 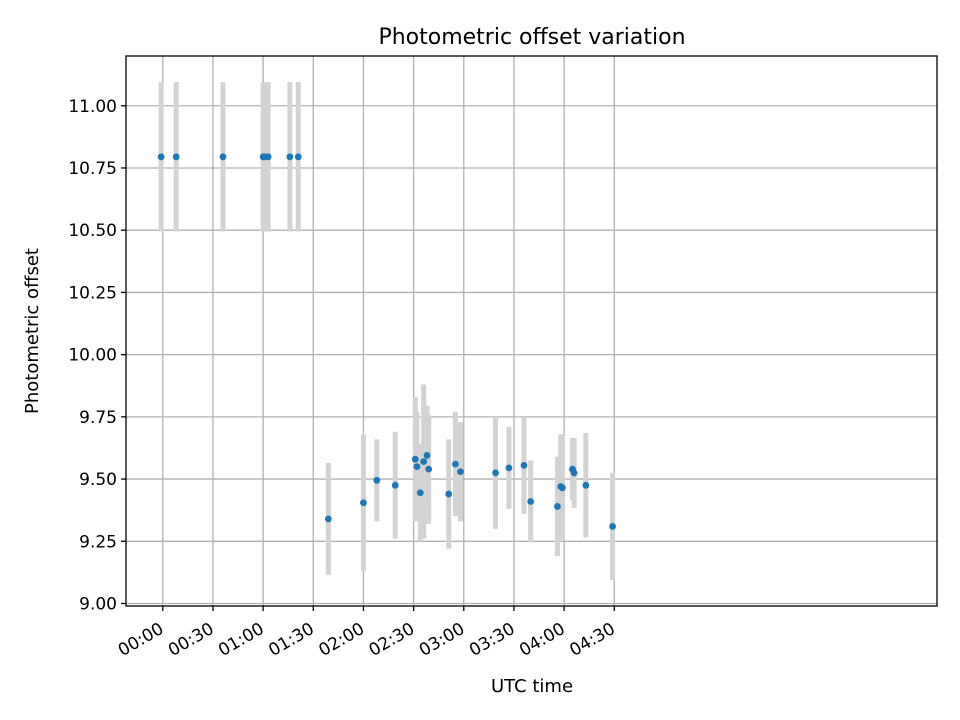 I want to click on x-tick-label: 04:30, so click(x=592, y=640).